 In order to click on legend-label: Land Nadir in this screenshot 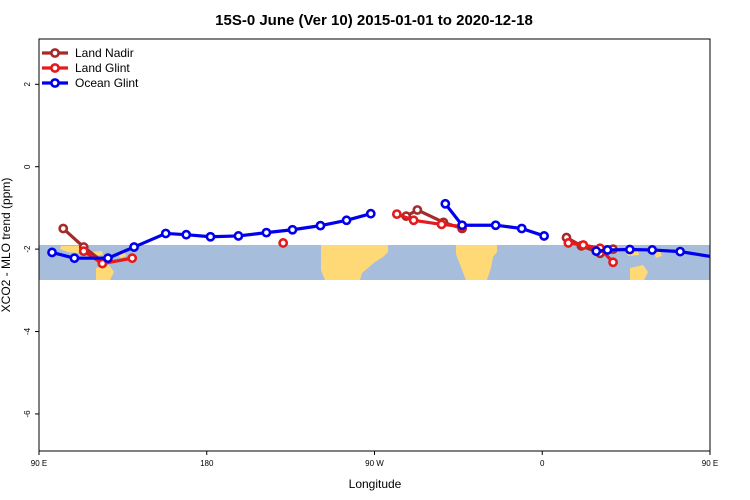, I will do `click(104, 53)`.